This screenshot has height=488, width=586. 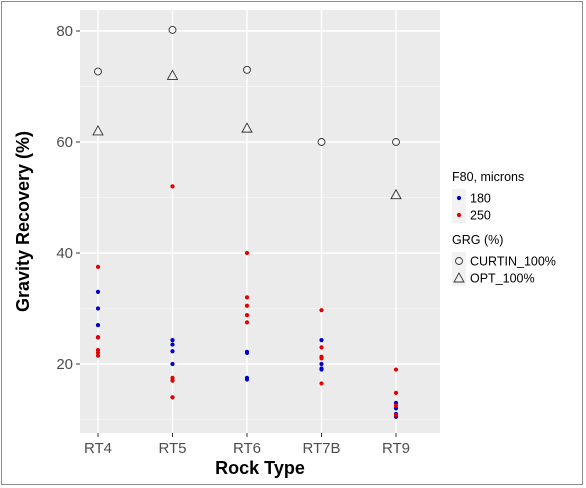 What do you see at coordinates (502, 279) in the screenshot?
I see `legend-label: OPT_100%` at bounding box center [502, 279].